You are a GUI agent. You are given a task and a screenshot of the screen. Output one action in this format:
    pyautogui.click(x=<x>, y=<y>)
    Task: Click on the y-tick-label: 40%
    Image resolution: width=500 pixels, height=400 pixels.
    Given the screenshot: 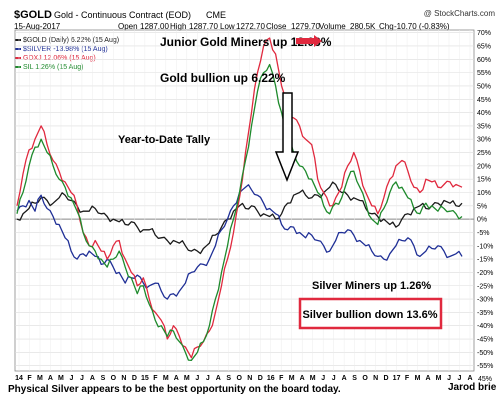 What is the action you would take?
    pyautogui.click(x=484, y=113)
    